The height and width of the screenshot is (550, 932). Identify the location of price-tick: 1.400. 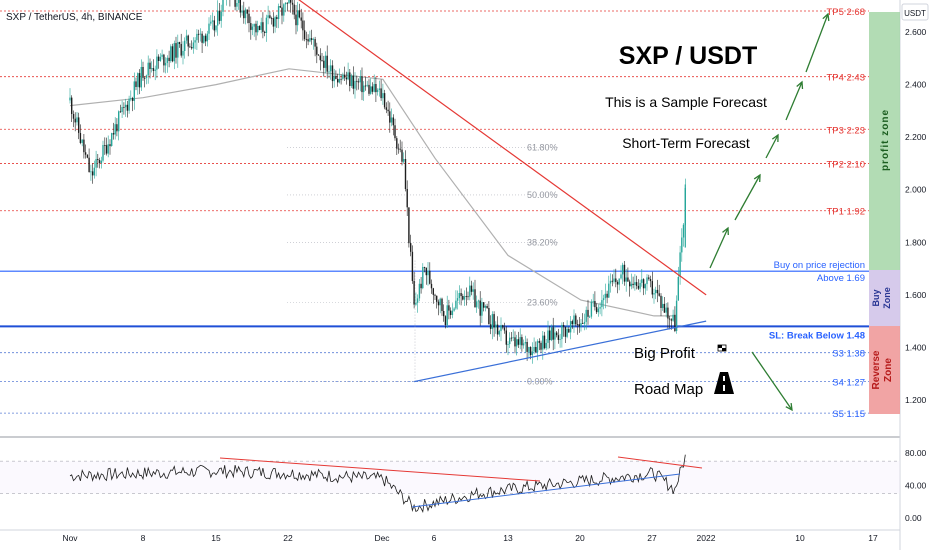
(916, 347).